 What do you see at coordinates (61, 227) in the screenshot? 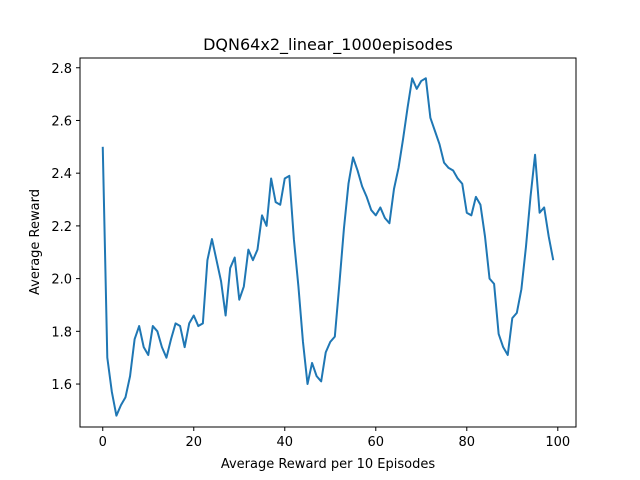
I see `y-tick-label: 2.2` at bounding box center [61, 227].